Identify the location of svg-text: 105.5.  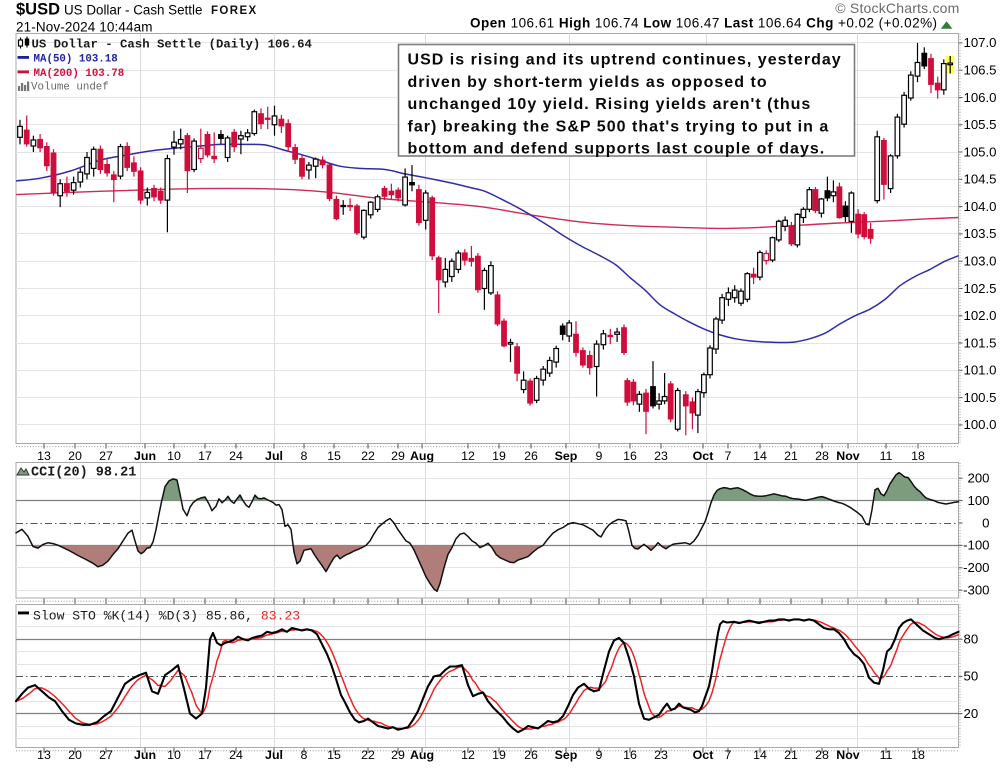
(980, 124).